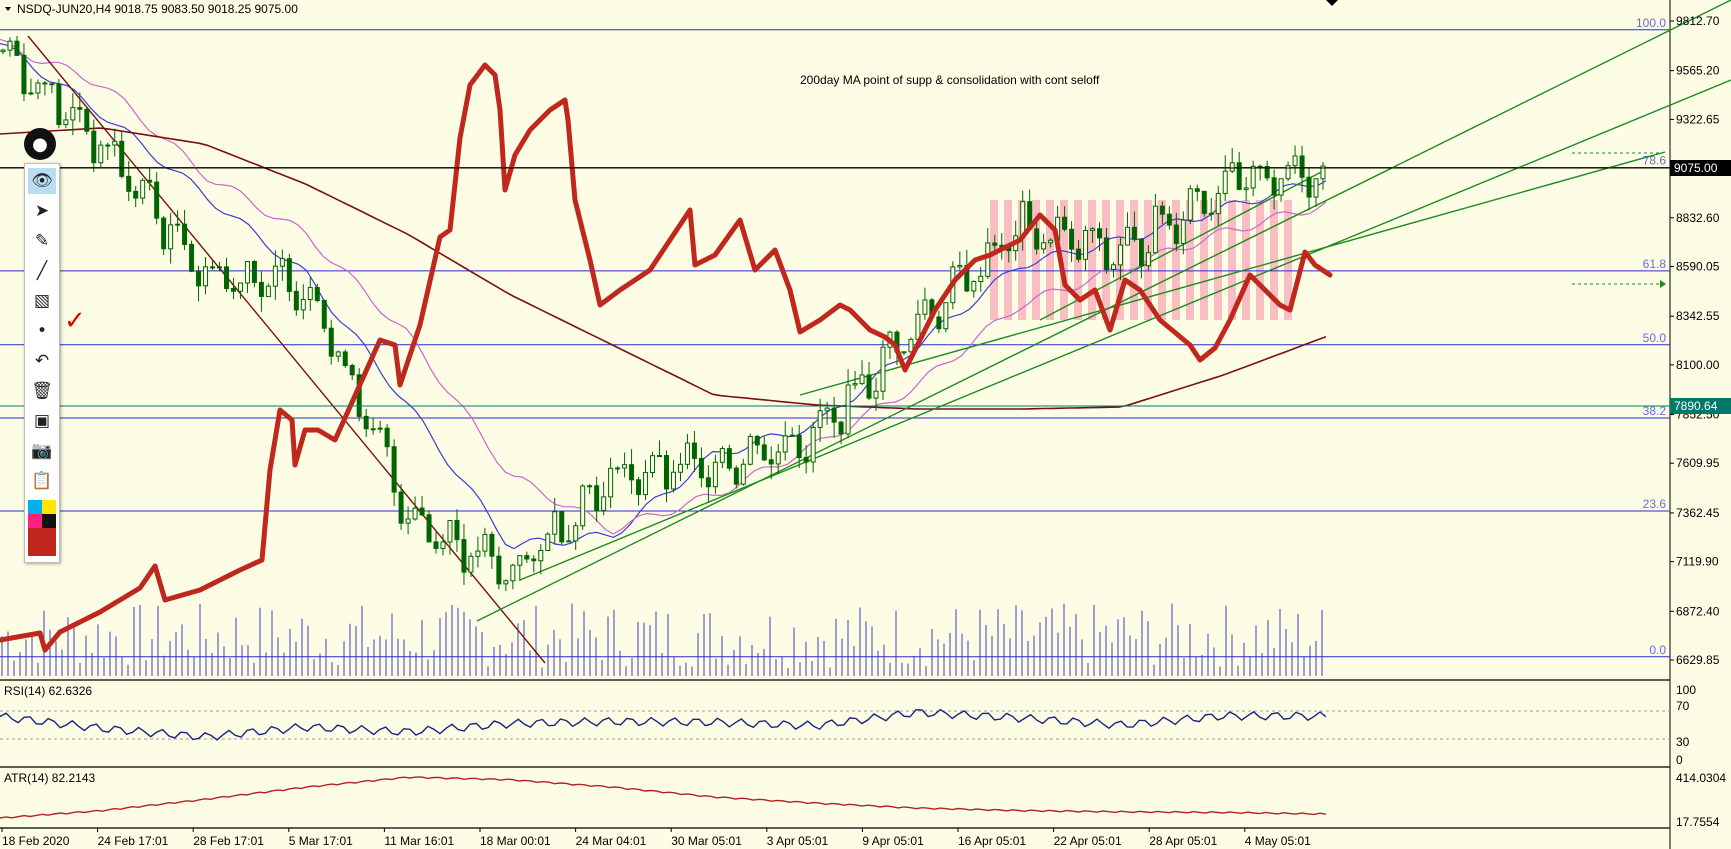 The height and width of the screenshot is (849, 1731). Describe the element at coordinates (8, 9) in the screenshot. I see `menu-arrow-icon` at that location.